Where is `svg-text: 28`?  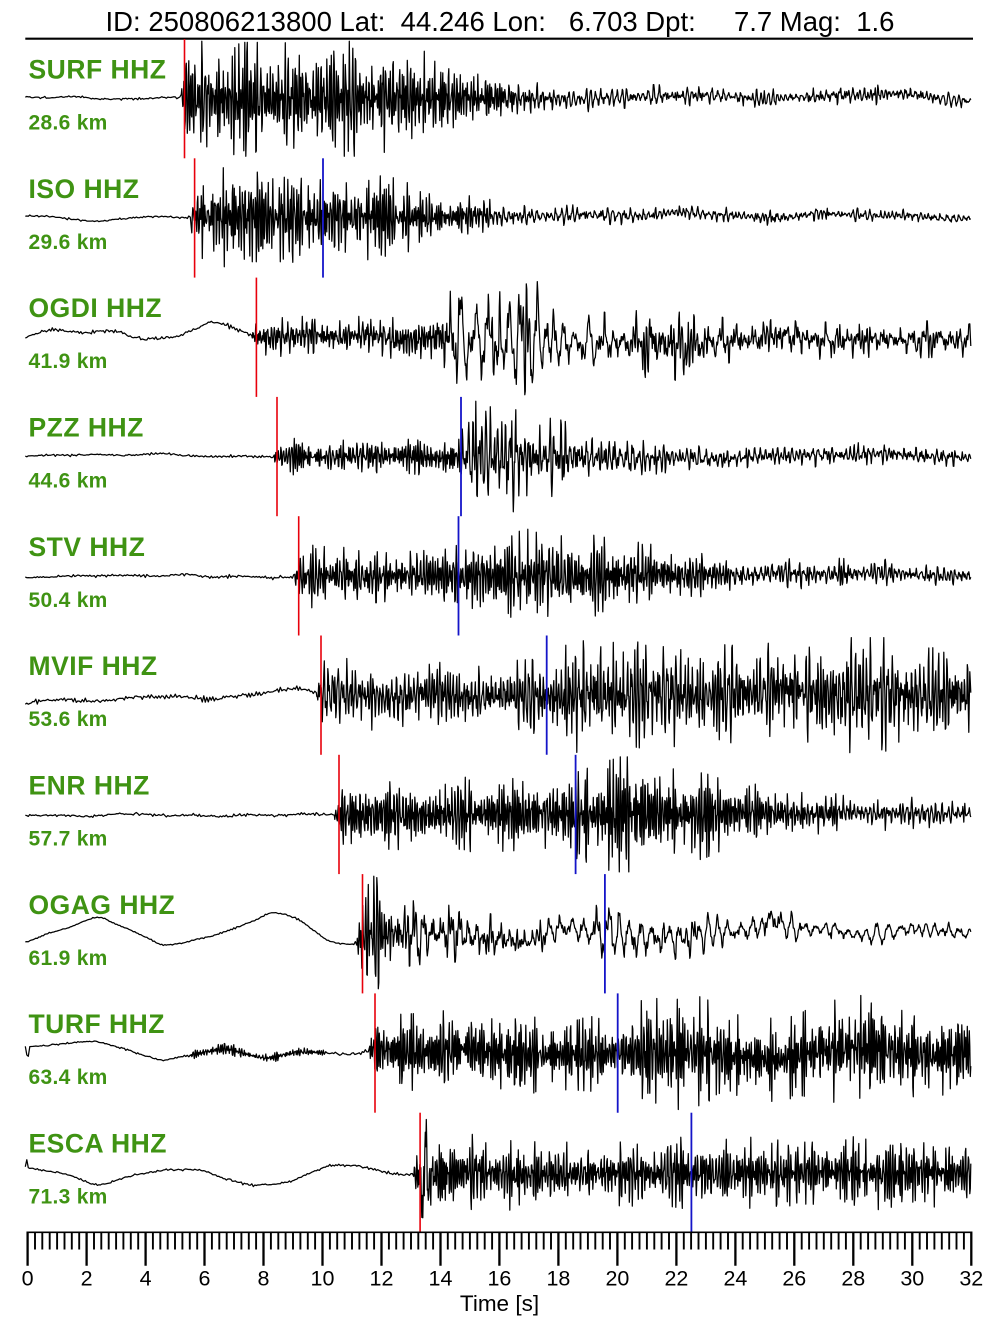 svg-text: 28 is located at coordinates (853, 1279).